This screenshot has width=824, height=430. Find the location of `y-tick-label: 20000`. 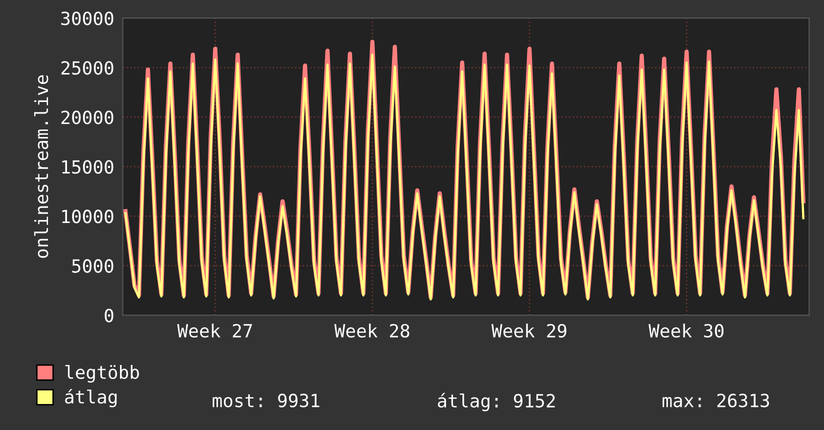

y-tick-label: 20000 is located at coordinates (87, 117).